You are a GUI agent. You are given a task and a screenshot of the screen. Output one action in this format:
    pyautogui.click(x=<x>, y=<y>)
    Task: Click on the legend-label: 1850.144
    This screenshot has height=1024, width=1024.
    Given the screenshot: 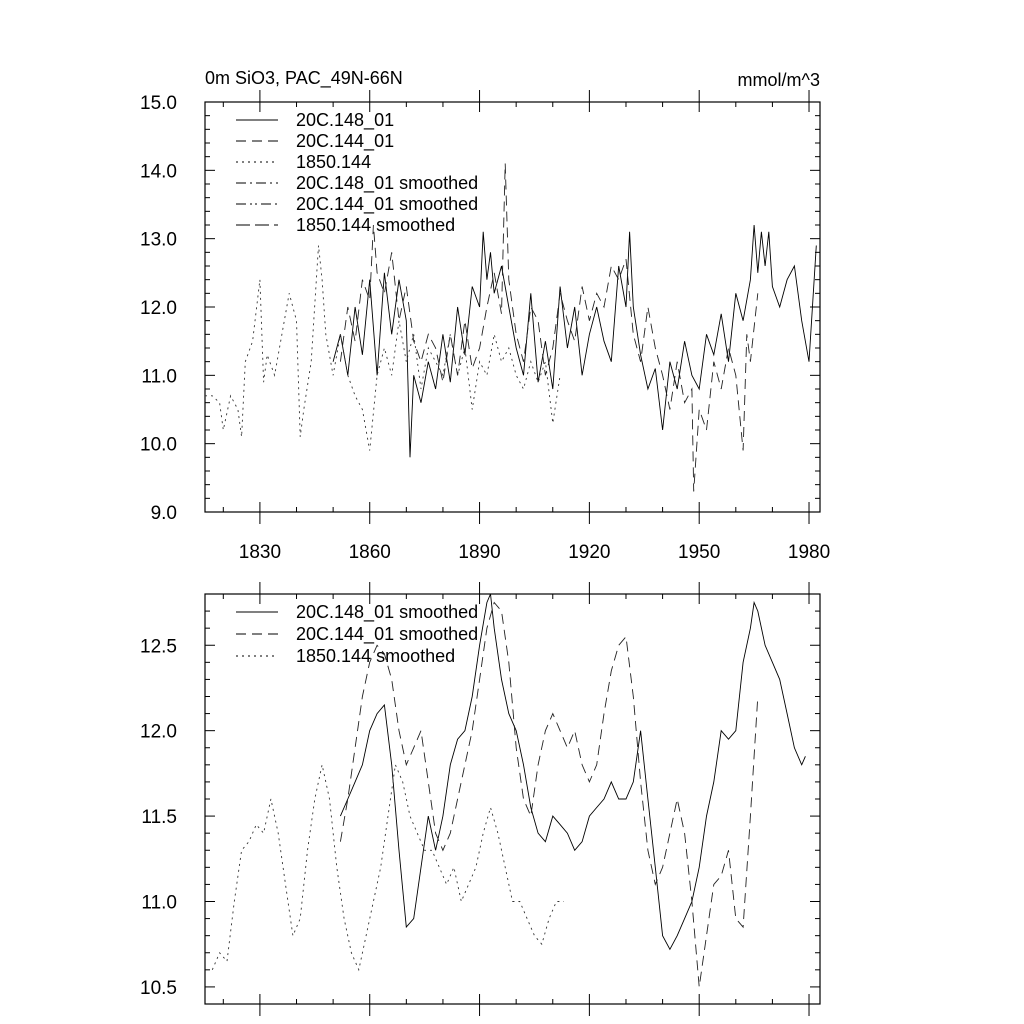 What is the action you would take?
    pyautogui.click(x=333, y=162)
    